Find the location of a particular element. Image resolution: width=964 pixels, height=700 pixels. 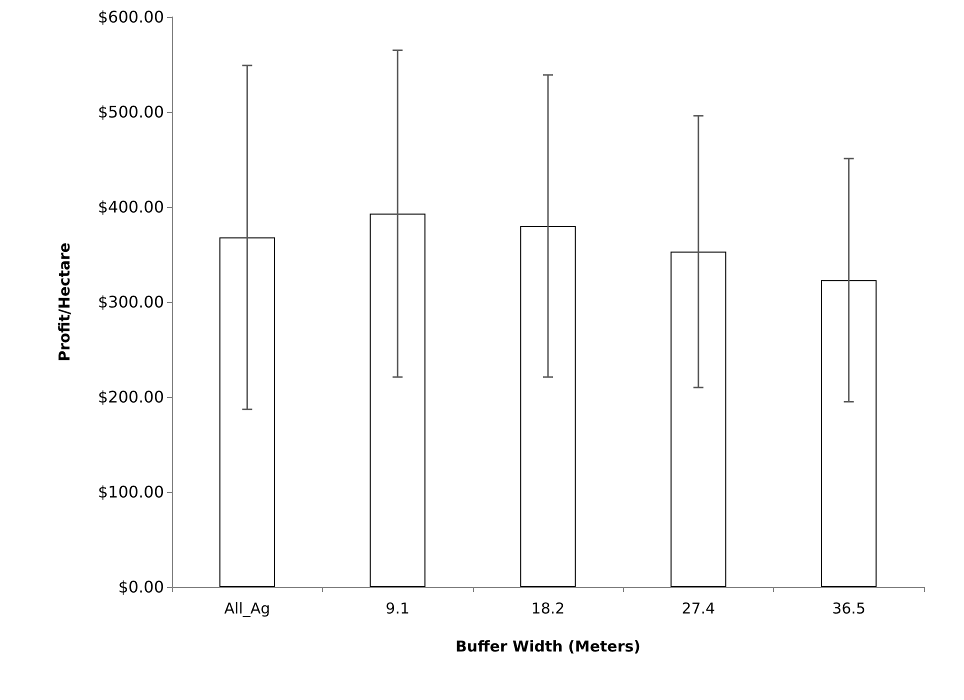

x-tick-label: 18.2 is located at coordinates (548, 609).